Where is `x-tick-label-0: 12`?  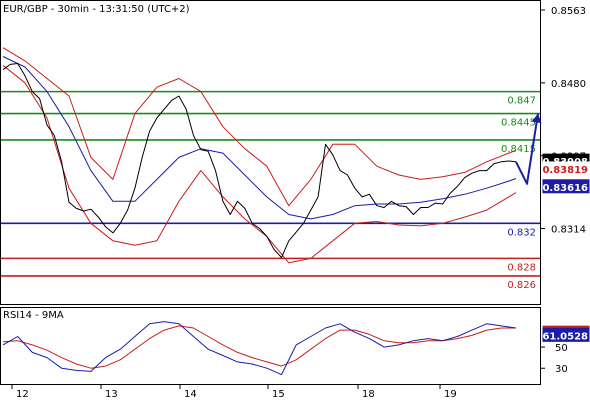 x-tick-label-0: 12 is located at coordinates (22, 394).